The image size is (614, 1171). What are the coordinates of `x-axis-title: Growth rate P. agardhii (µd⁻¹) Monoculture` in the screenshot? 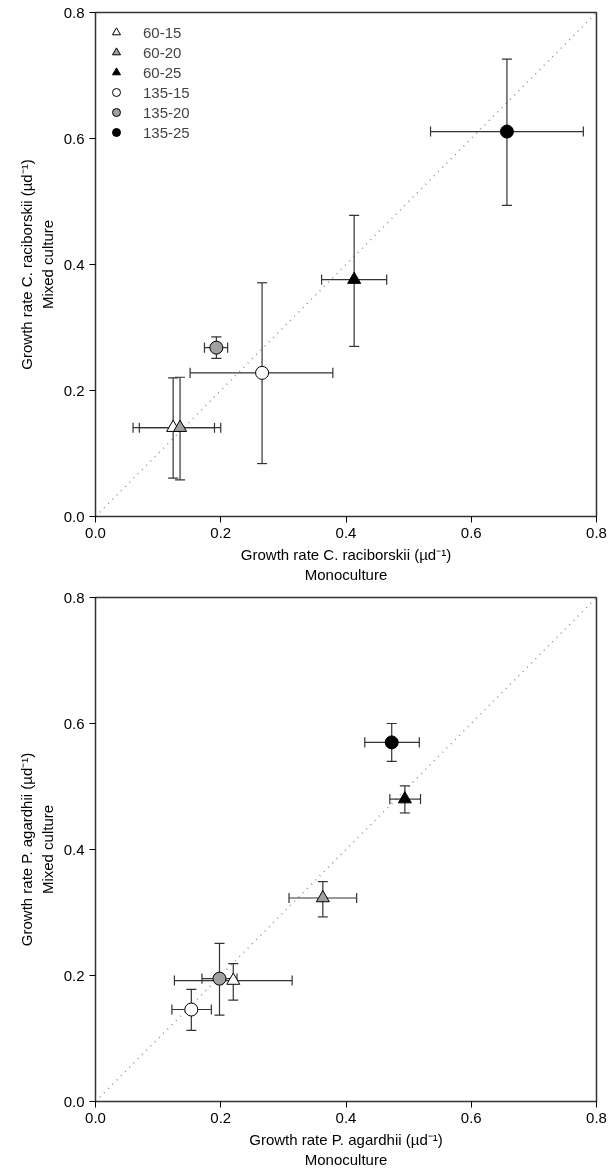 It's located at (346, 1149).